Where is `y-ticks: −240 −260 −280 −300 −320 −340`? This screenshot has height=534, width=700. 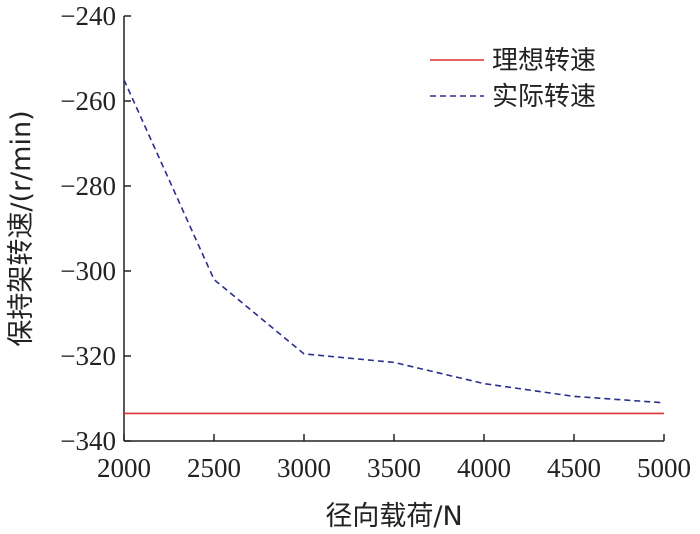 y-ticks: −240 −260 −280 −300 −320 −340 is located at coordinates (95, 228).